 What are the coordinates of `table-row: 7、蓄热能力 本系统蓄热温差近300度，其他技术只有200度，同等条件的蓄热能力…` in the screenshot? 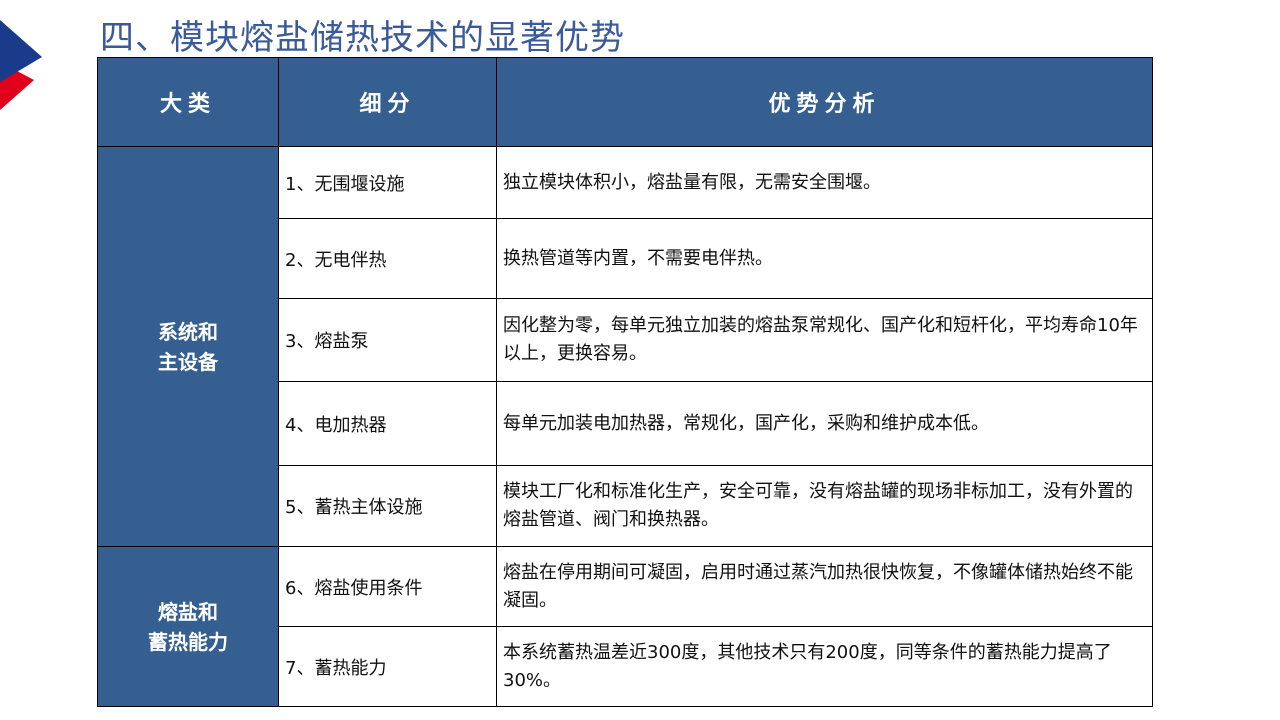 It's located at (625, 666).